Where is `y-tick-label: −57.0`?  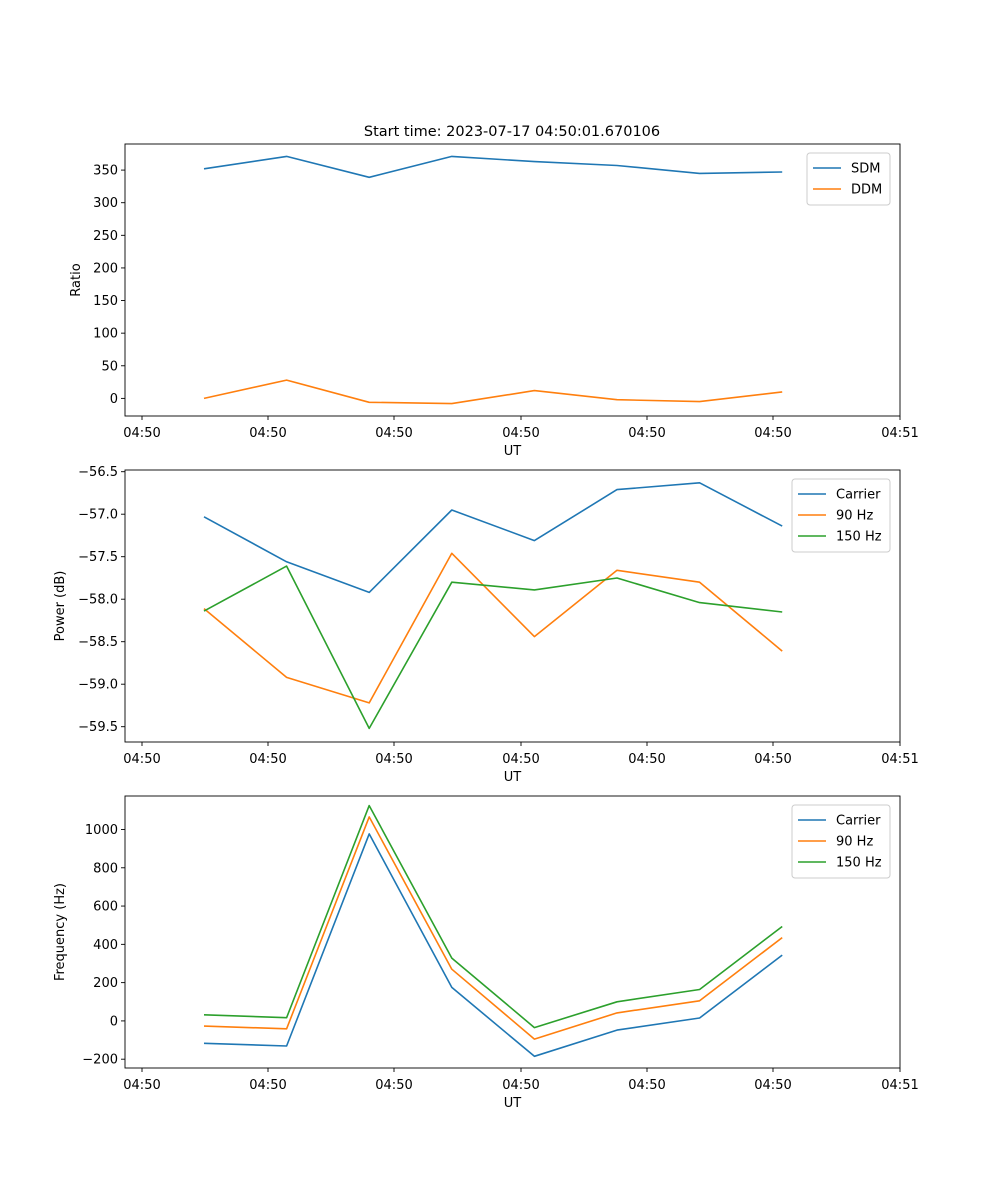
y-tick-label: −57.0 is located at coordinates (98, 515).